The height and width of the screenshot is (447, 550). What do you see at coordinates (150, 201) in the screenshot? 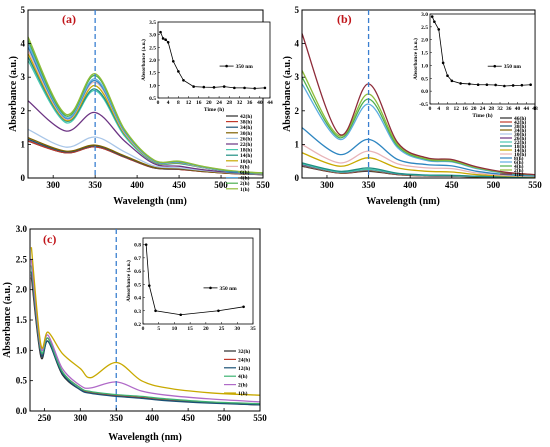
I see `panel-a-xlabel: Wavelength (nm)` at bounding box center [150, 201].